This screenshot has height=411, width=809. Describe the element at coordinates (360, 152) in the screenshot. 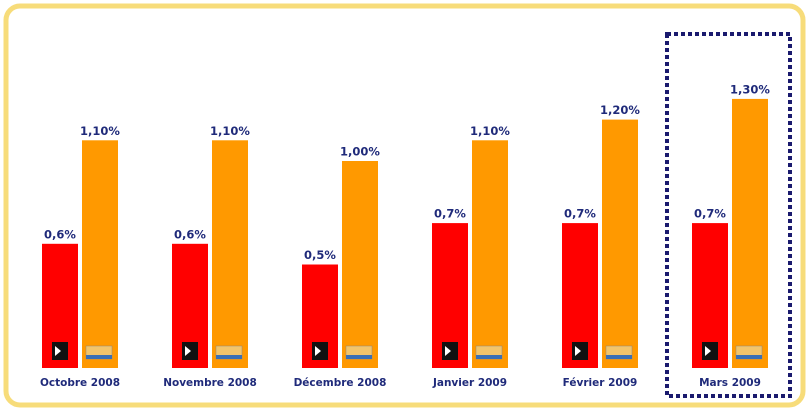

I see `value-label: 1,00%` at that location.